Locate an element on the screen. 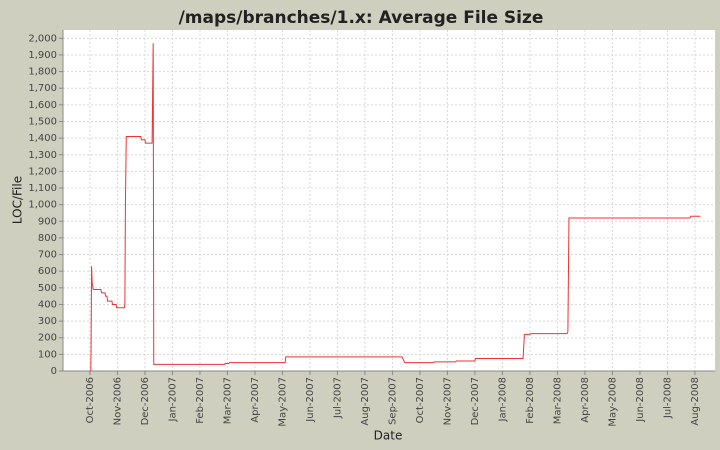 The height and width of the screenshot is (450, 720). x-tick-label: Oct-2007 is located at coordinates (420, 400).